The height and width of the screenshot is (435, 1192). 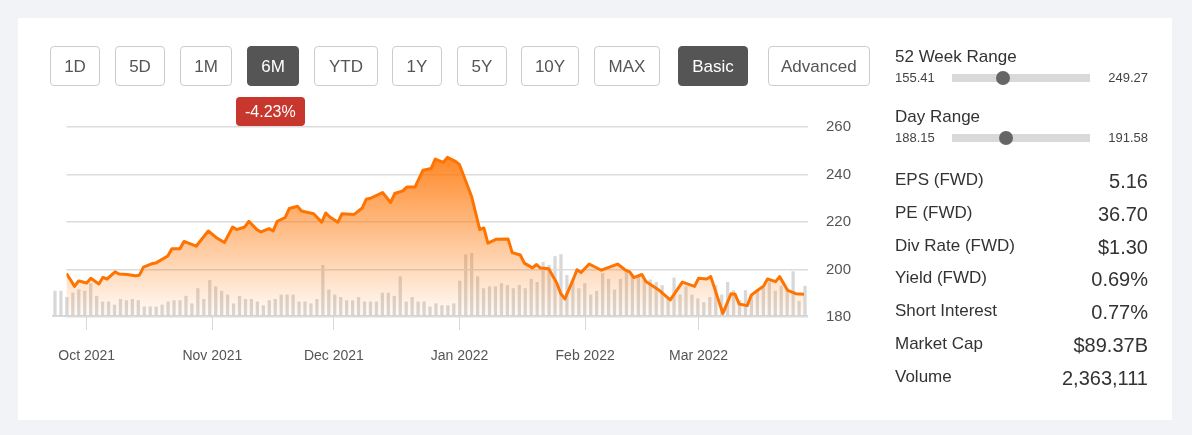 I want to click on text: 1M, so click(x=206, y=66).